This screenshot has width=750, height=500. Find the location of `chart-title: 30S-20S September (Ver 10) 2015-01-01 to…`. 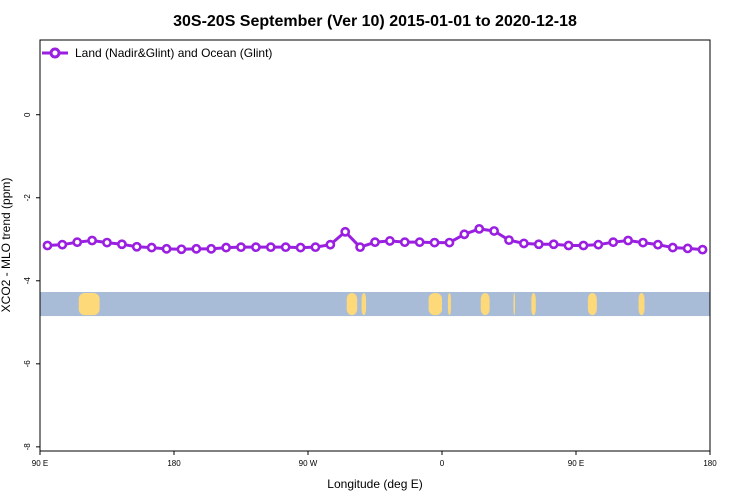

chart-title: 30S-20S September (Ver 10) 2015-01-01 to… is located at coordinates (375, 21).